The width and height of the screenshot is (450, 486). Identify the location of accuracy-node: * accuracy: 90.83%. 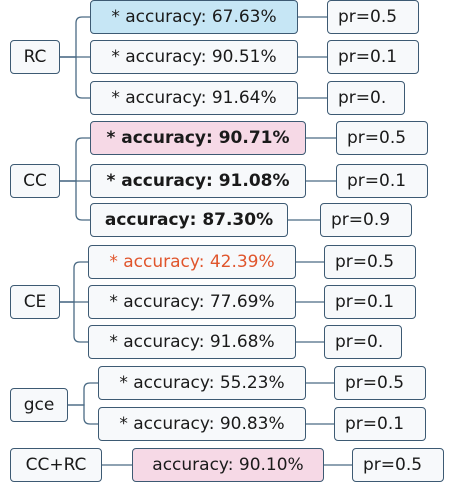
(202, 424).